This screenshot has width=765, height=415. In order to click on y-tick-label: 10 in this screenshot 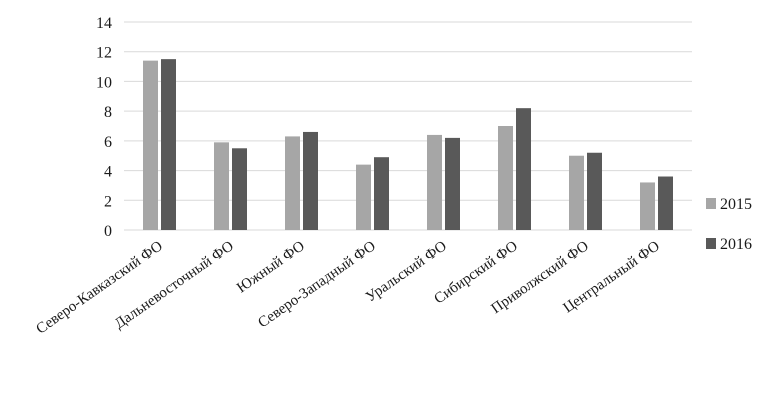, I will do `click(104, 82)`.